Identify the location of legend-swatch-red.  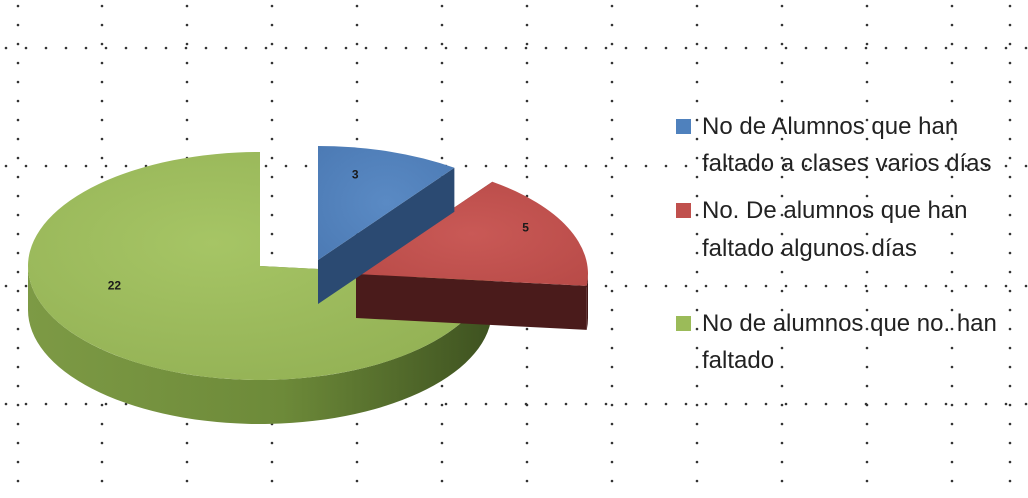
(683, 211).